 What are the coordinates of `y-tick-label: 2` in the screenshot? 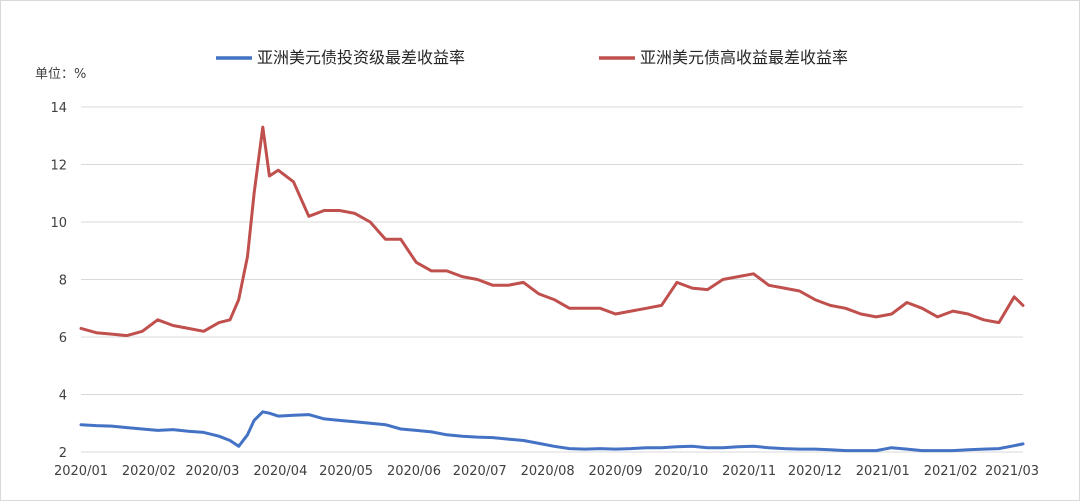 It's located at (63, 453).